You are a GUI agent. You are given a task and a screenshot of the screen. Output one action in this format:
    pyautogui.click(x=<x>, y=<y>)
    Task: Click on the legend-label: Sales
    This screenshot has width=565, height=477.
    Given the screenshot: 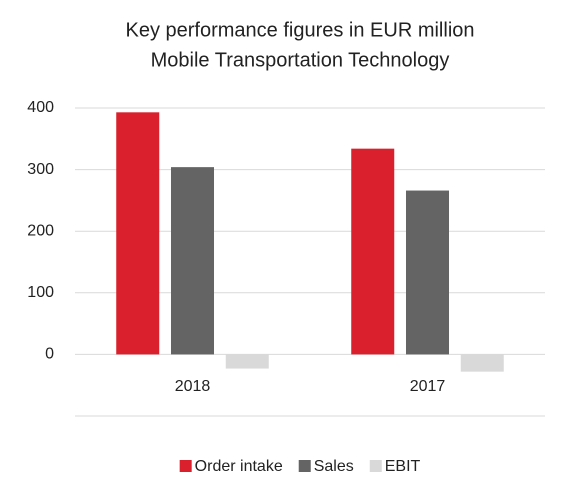 What is the action you would take?
    pyautogui.click(x=334, y=466)
    